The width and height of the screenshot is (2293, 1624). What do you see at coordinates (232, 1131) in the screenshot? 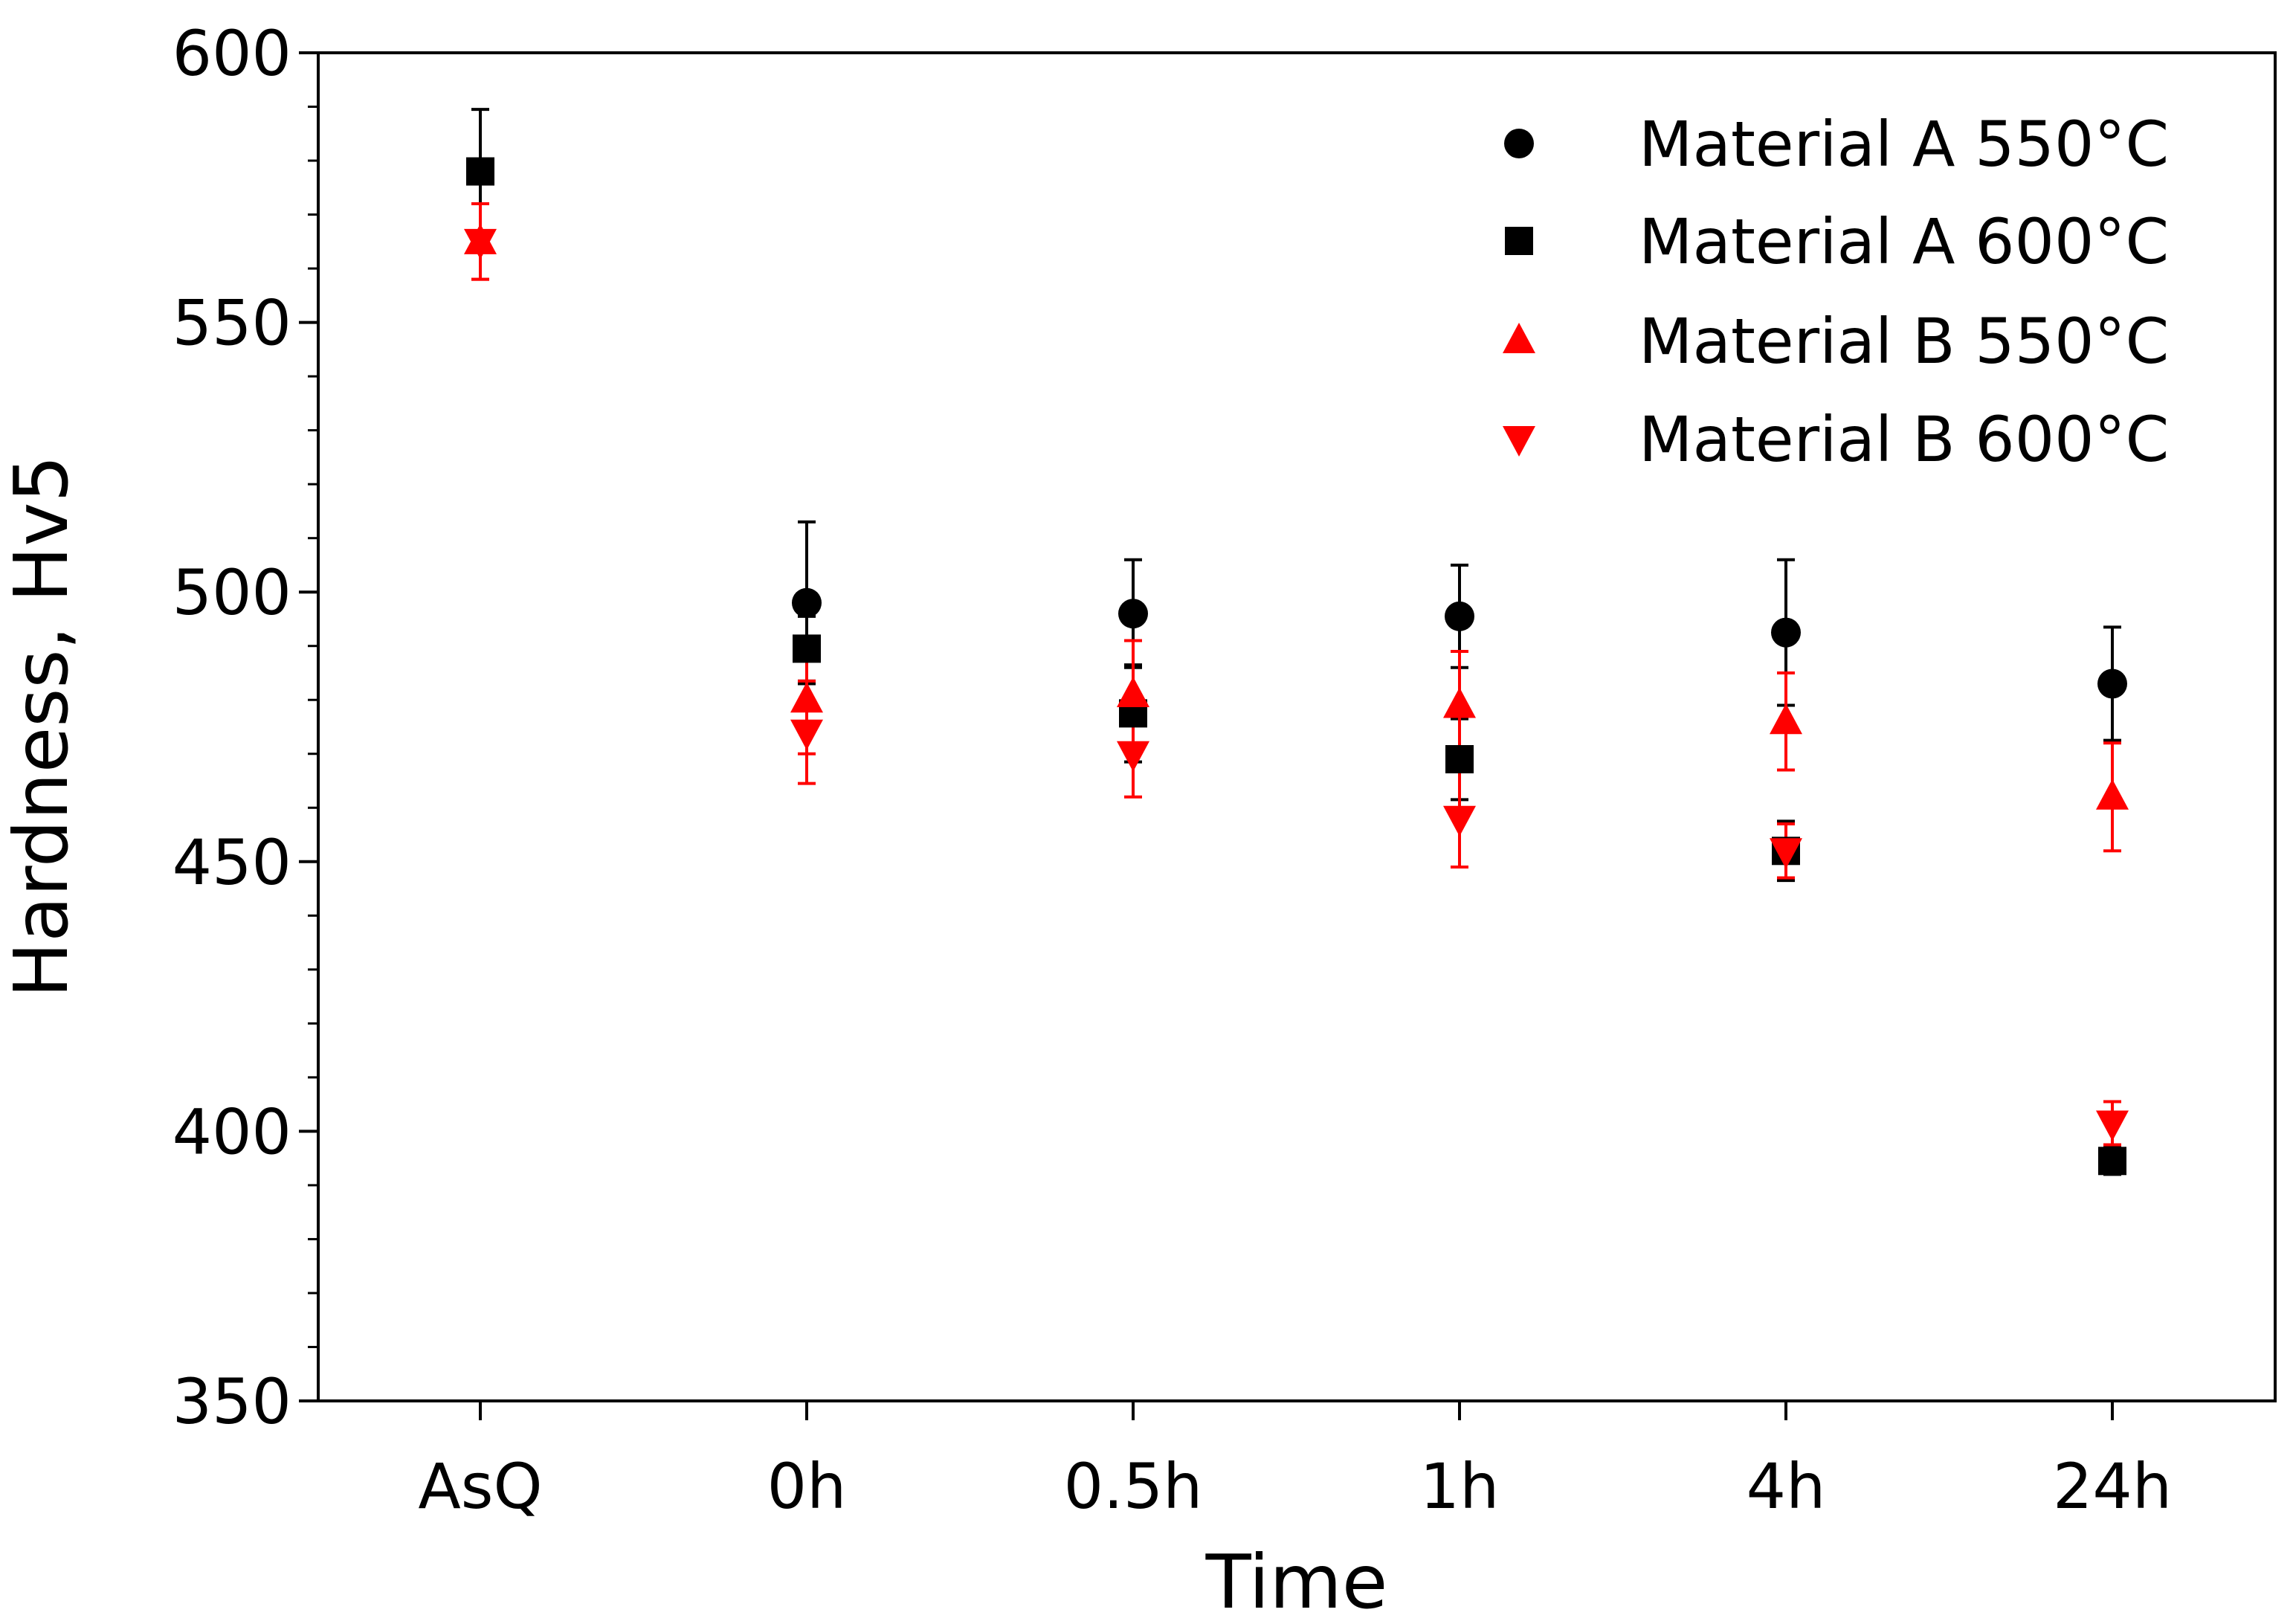
I see `y-tick-label: 400` at bounding box center [232, 1131].